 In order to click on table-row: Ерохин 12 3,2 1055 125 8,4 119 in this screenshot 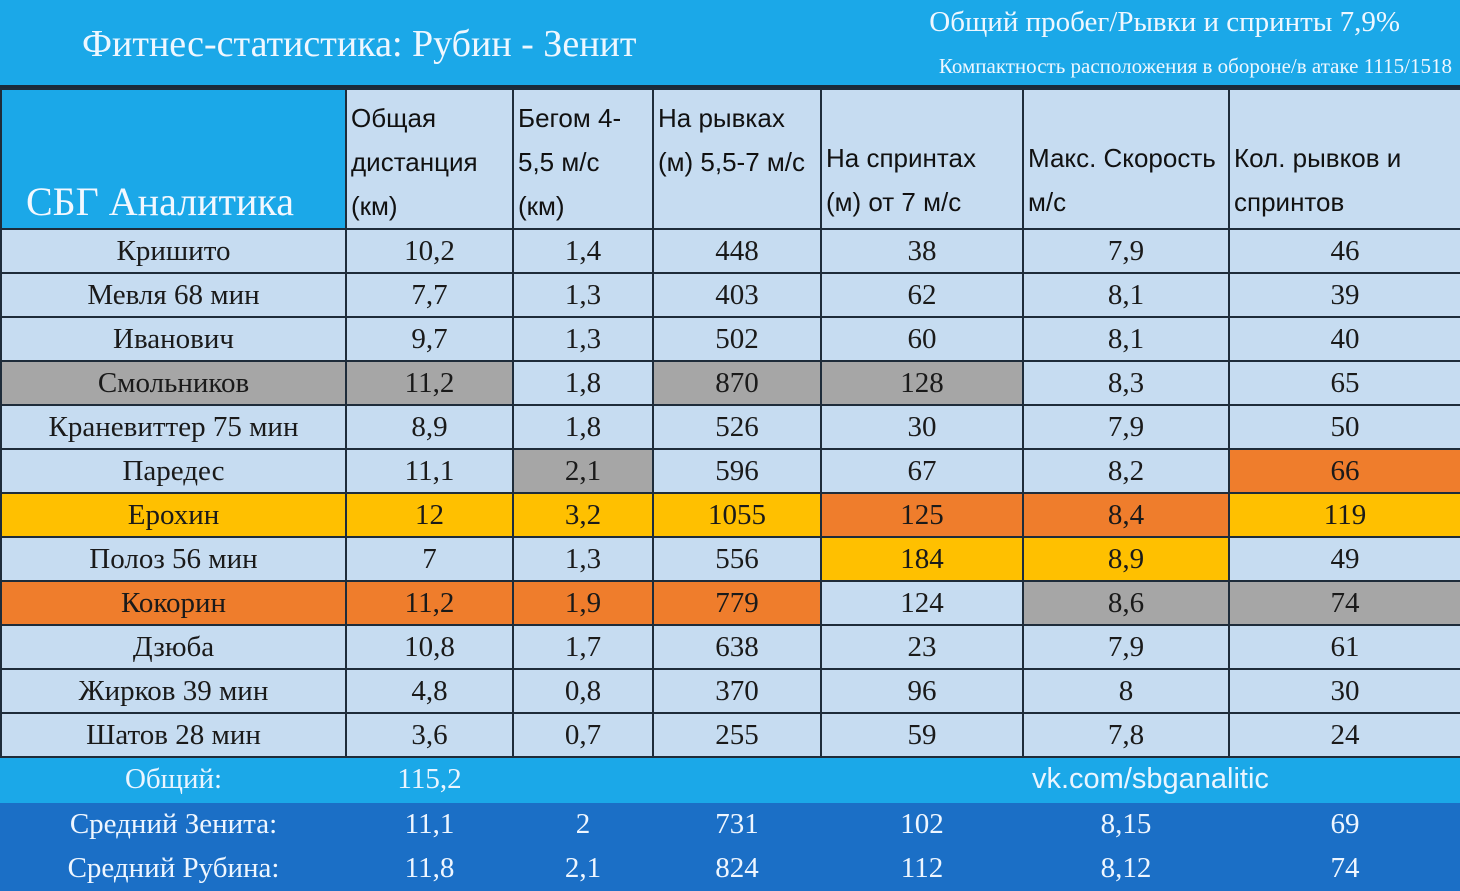, I will do `click(730, 515)`.